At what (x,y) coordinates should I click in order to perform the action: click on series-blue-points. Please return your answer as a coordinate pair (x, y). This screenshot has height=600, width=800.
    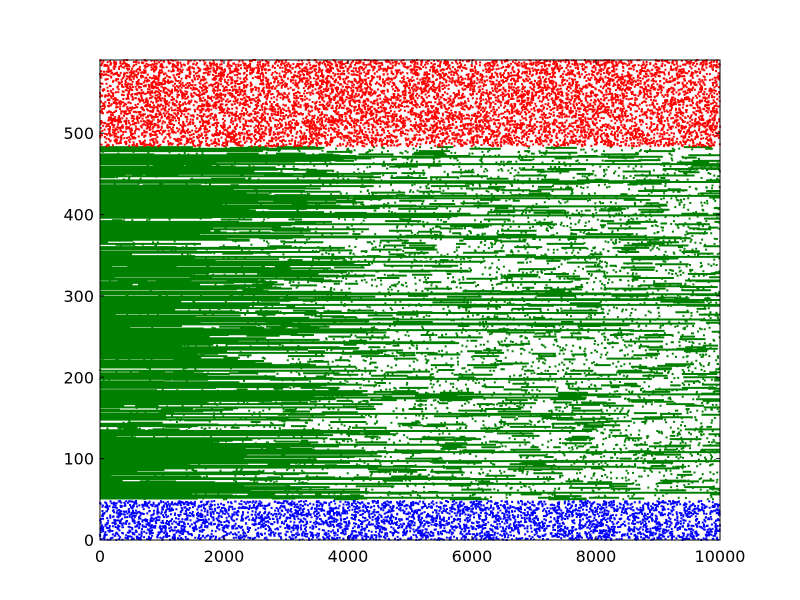
    Looking at the image, I should click on (410, 520).